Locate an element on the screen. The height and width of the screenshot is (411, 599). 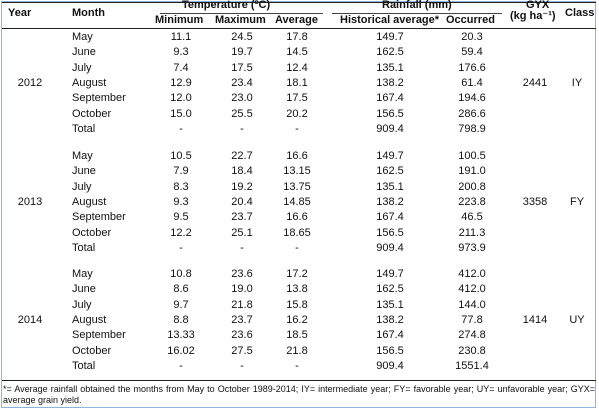
cell-max: 19.0 is located at coordinates (242, 289).